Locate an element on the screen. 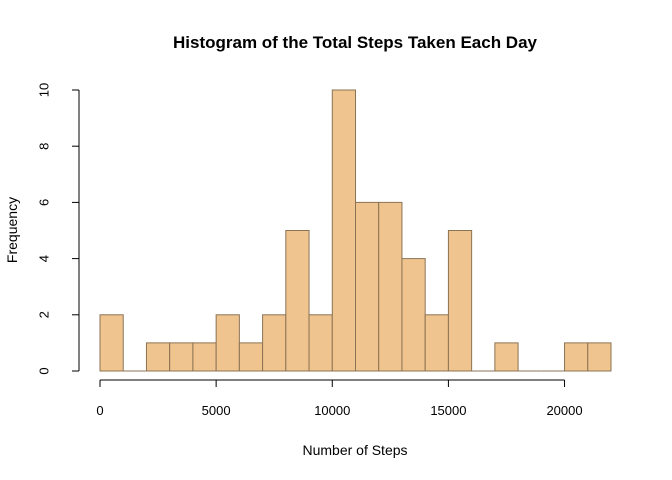 The image size is (672, 480). x-tick-label: 20000 is located at coordinates (564, 410).